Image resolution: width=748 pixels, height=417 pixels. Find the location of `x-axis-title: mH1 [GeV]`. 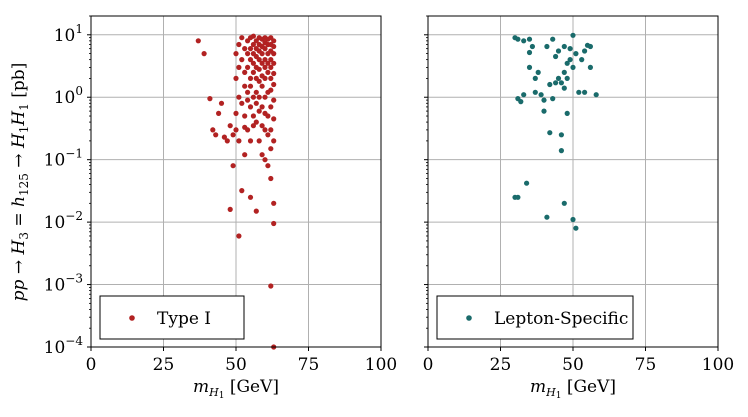

x-axis-title: mH1 [GeV] is located at coordinates (236, 389).